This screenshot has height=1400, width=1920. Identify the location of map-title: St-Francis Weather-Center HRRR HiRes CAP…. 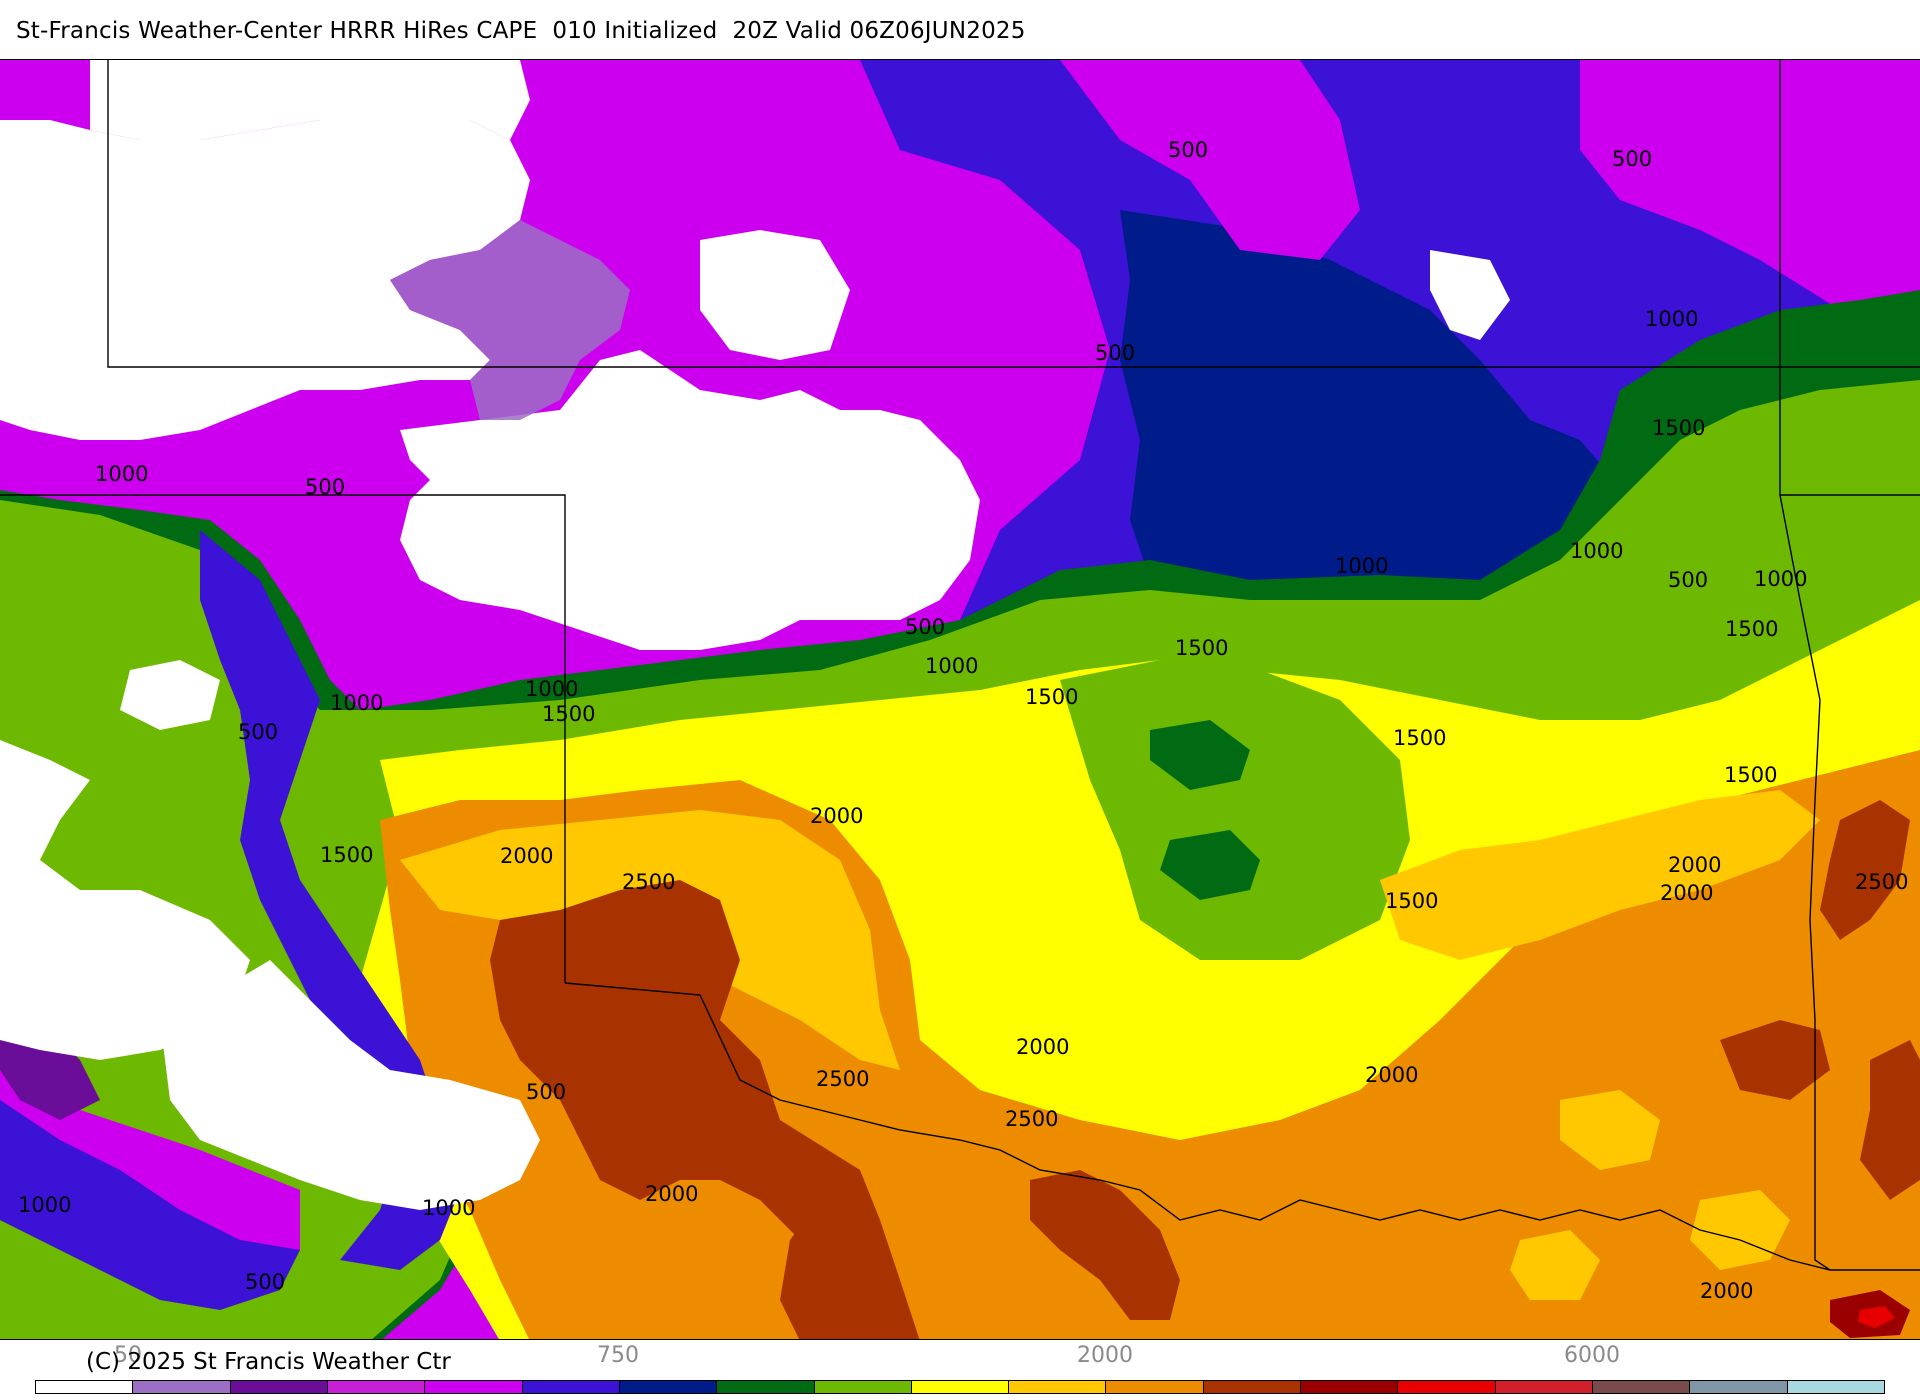
(521, 31).